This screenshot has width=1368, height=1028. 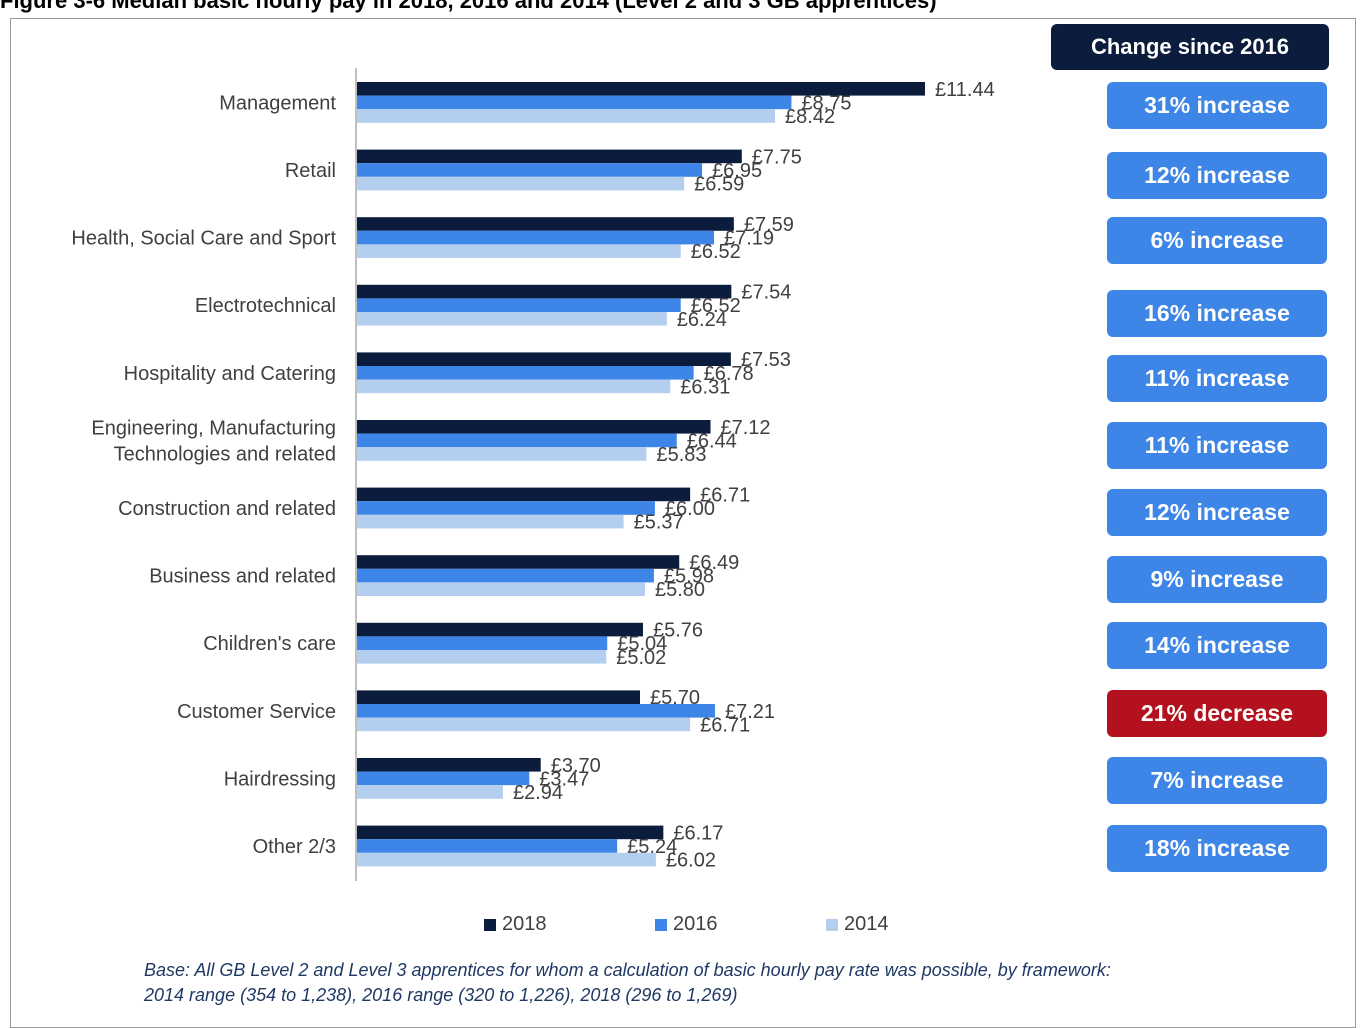 What do you see at coordinates (729, 374) in the screenshot?
I see `data-label-2016: £6.78` at bounding box center [729, 374].